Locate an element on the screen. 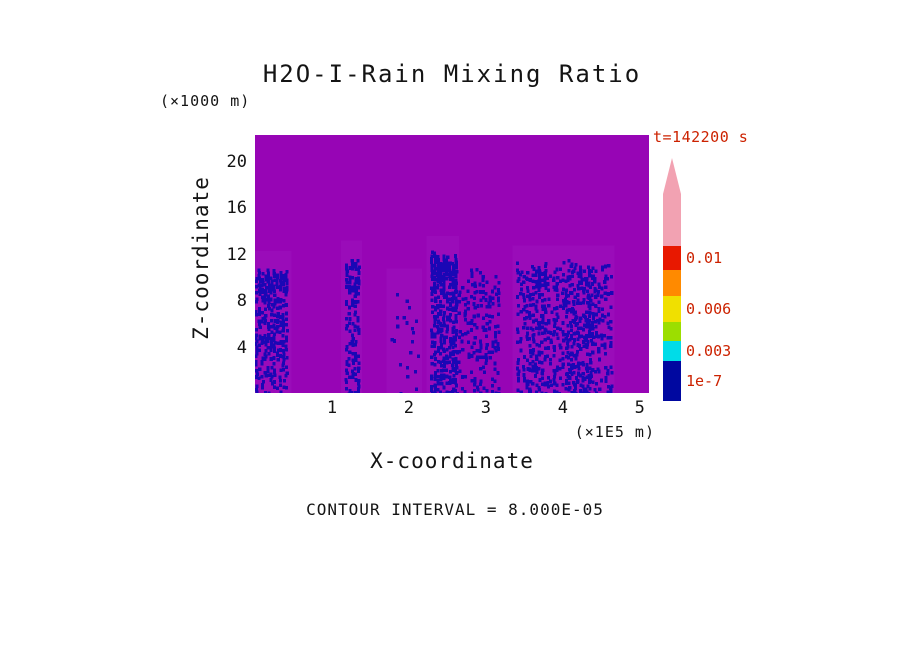  colorbar-label: 0.006 is located at coordinates (709, 309).